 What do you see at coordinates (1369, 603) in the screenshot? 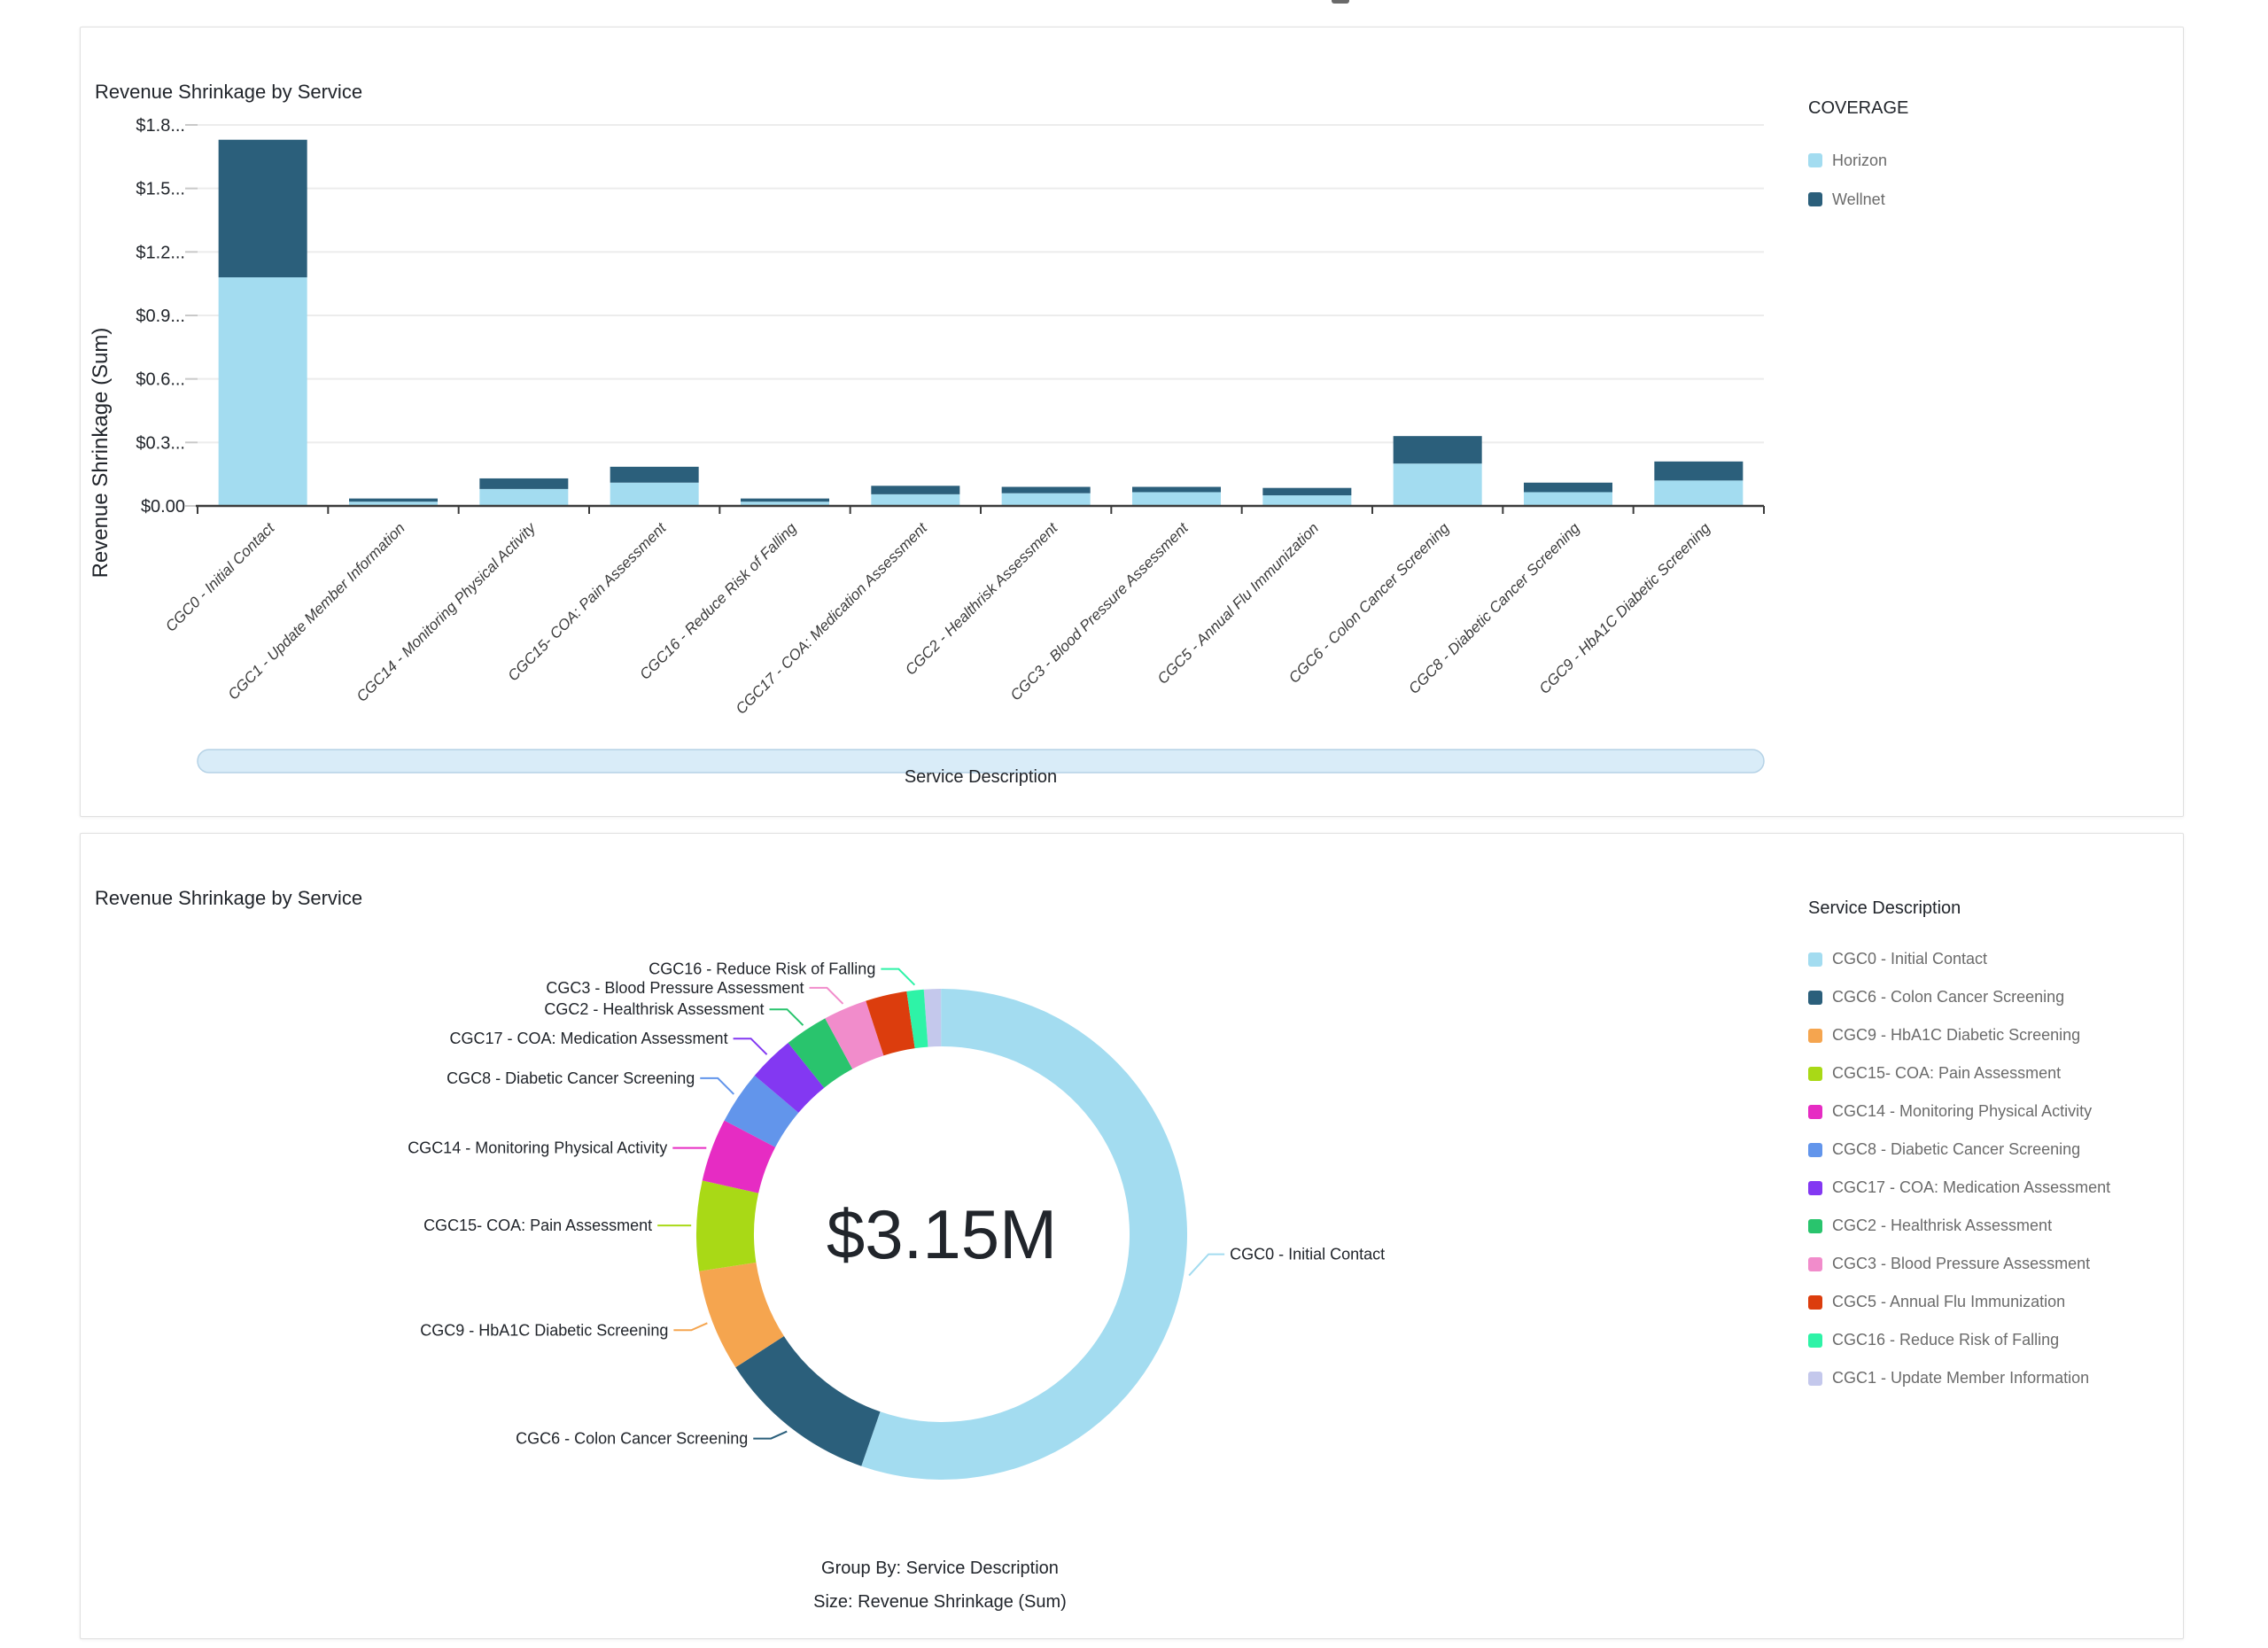
I see `x-axis-category-label: CGC6 - Colon Cancer Screening` at bounding box center [1369, 603].